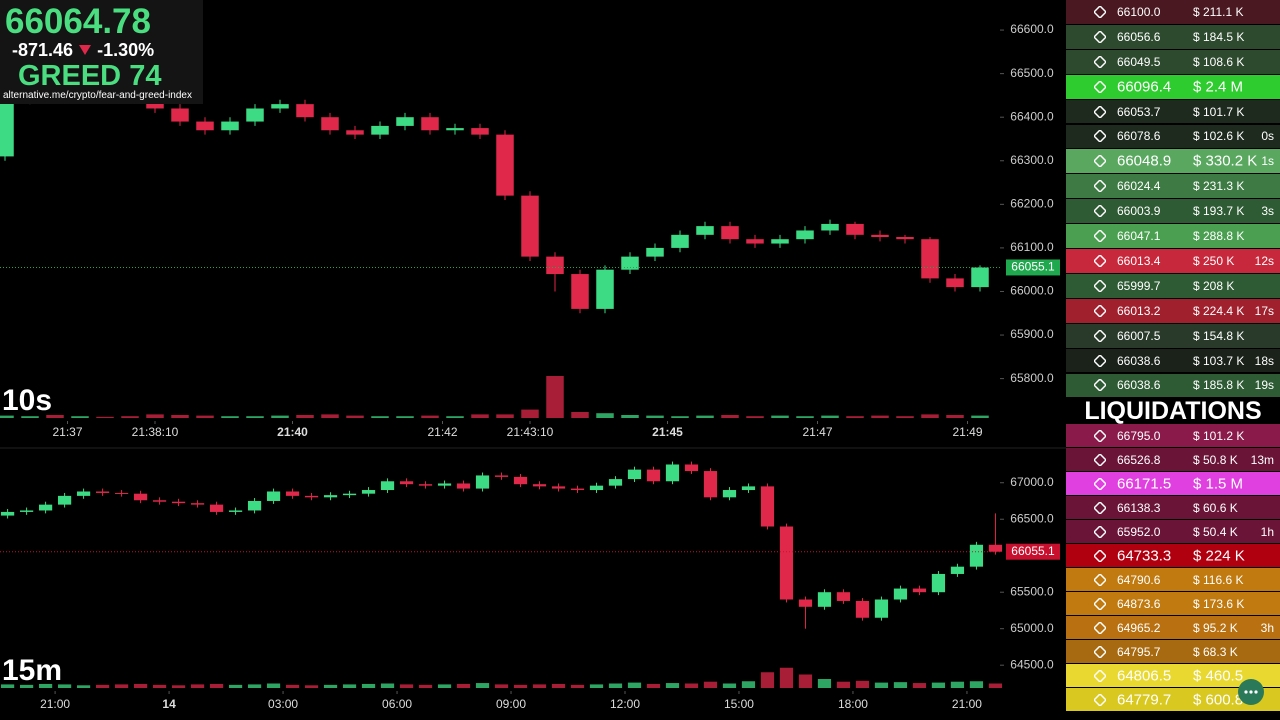 The image size is (1280, 720). What do you see at coordinates (1032, 334) in the screenshot?
I see `y-tick-label: 65900.0` at bounding box center [1032, 334].